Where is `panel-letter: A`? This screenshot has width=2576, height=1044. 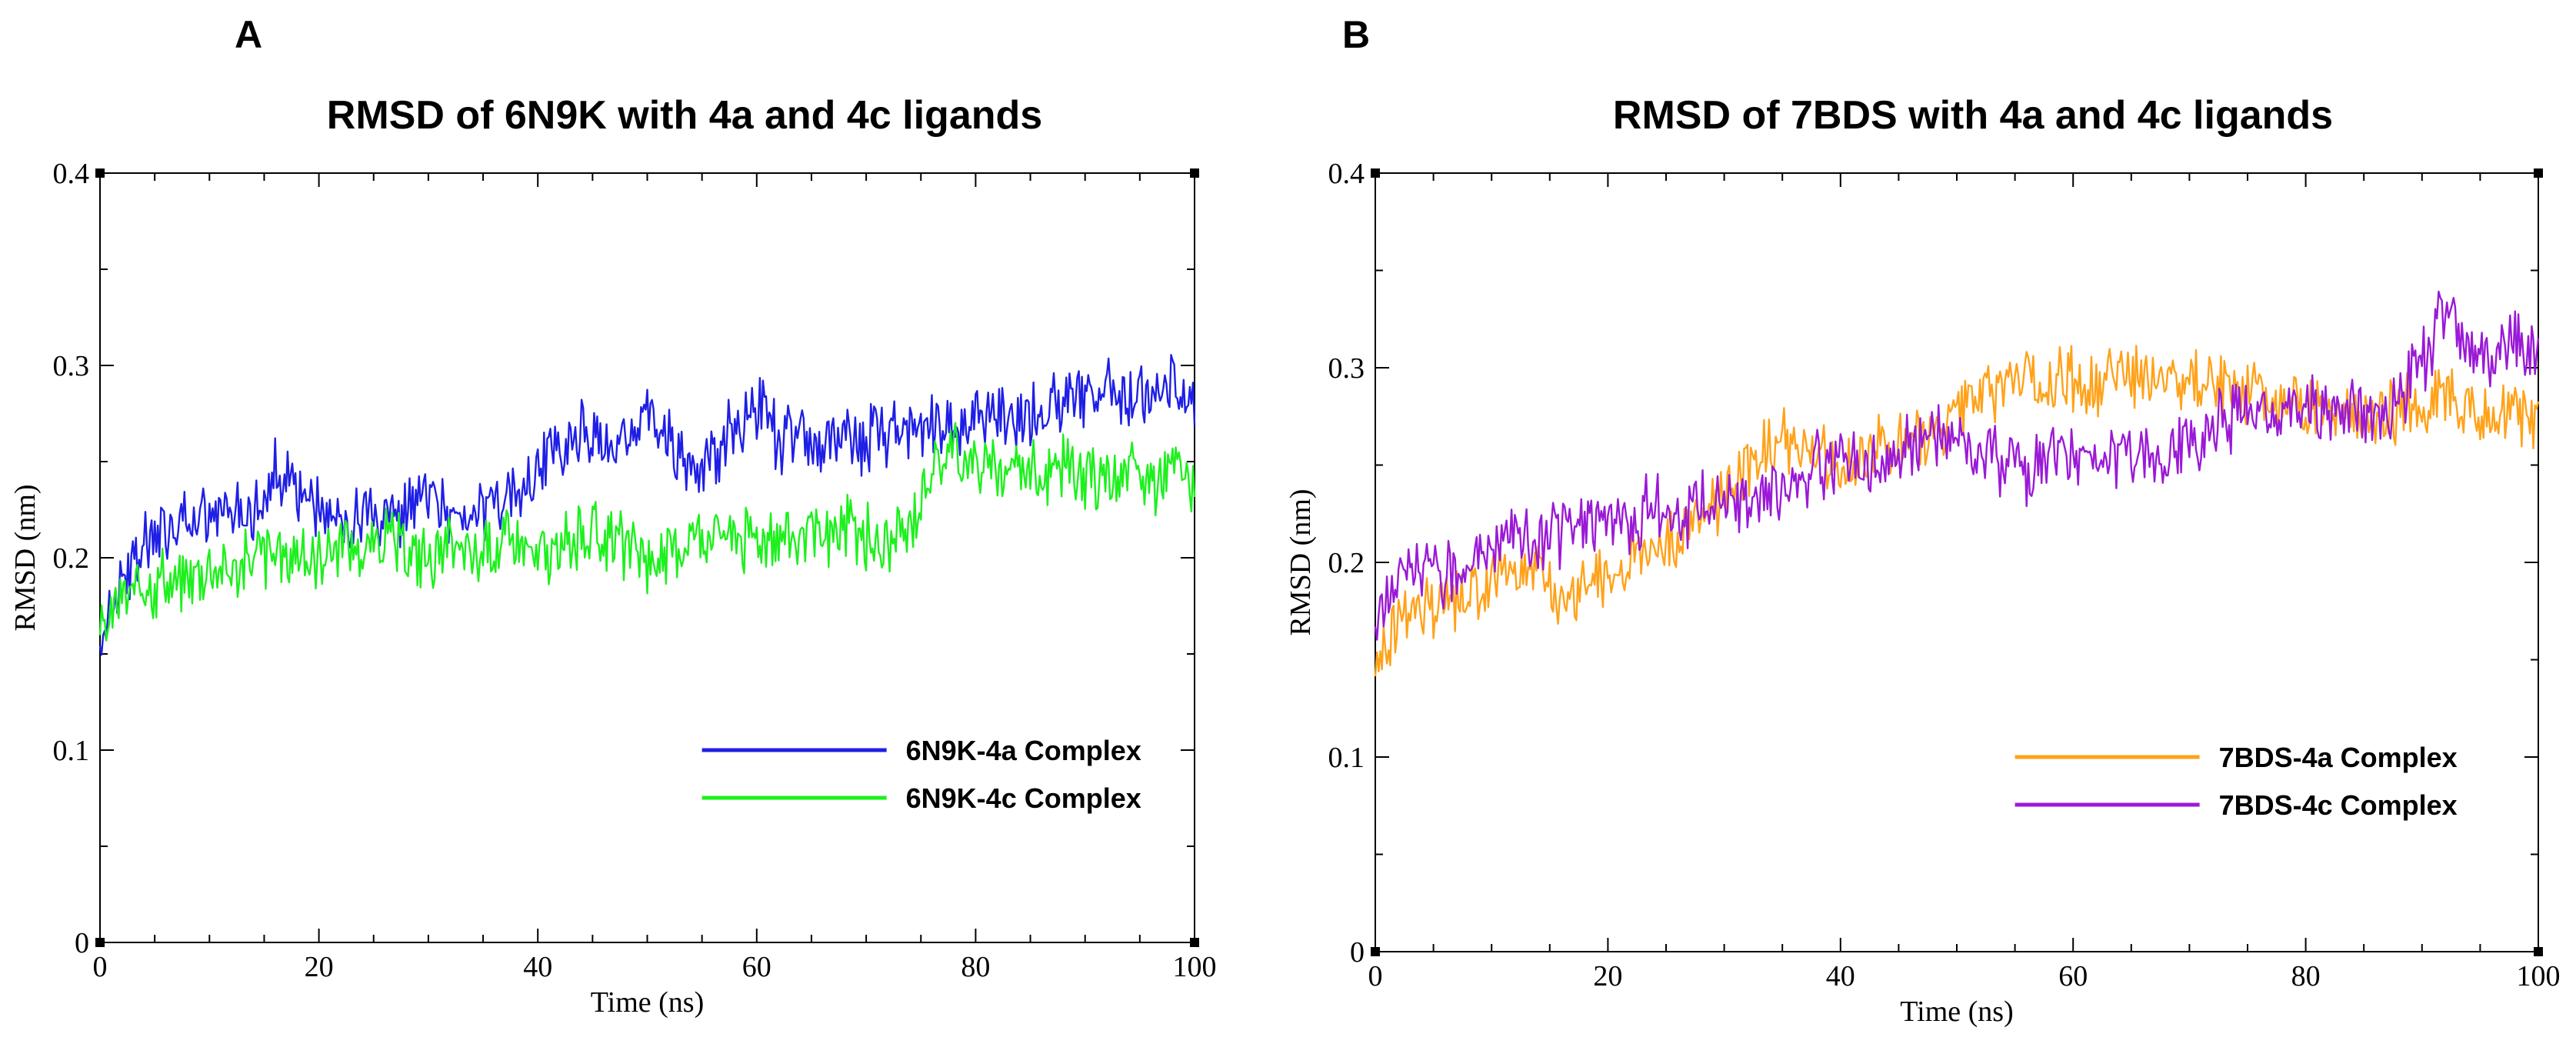 panel-letter: A is located at coordinates (248, 34).